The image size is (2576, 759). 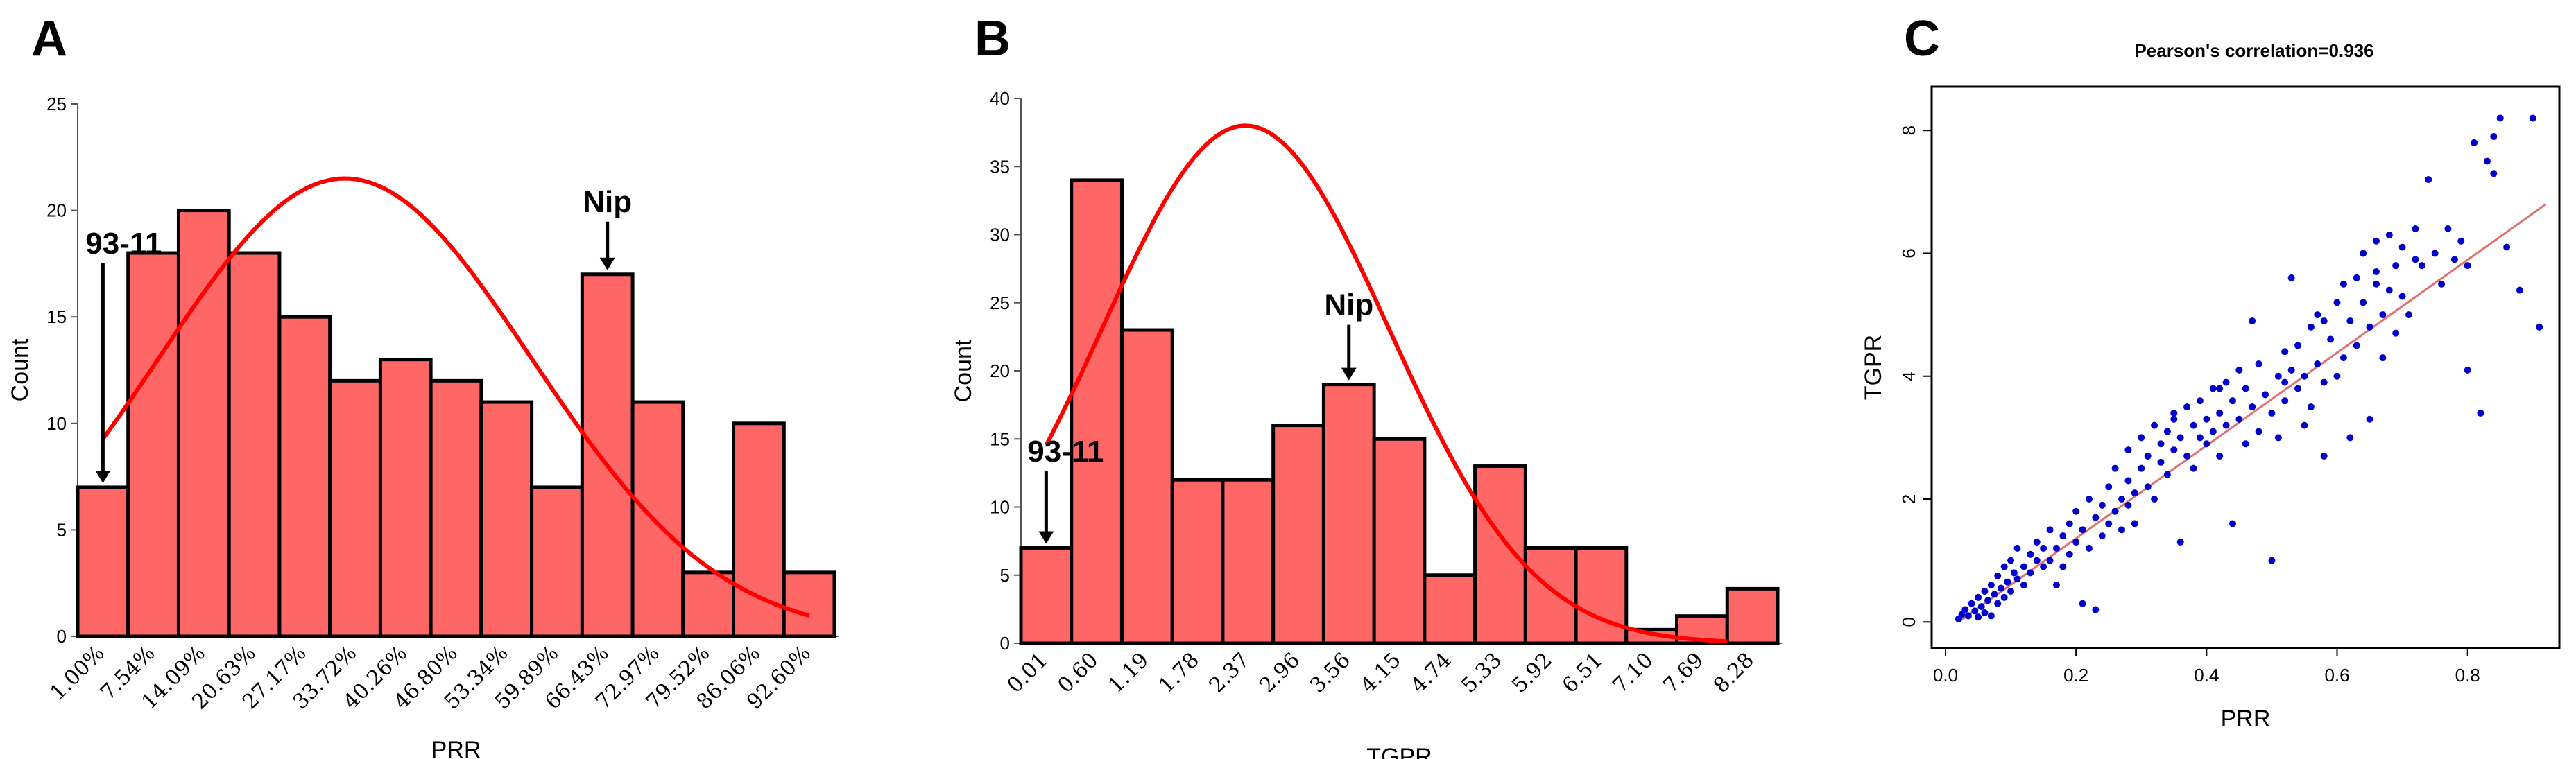 What do you see at coordinates (963, 371) in the screenshot?
I see `y-axis-title: Count` at bounding box center [963, 371].